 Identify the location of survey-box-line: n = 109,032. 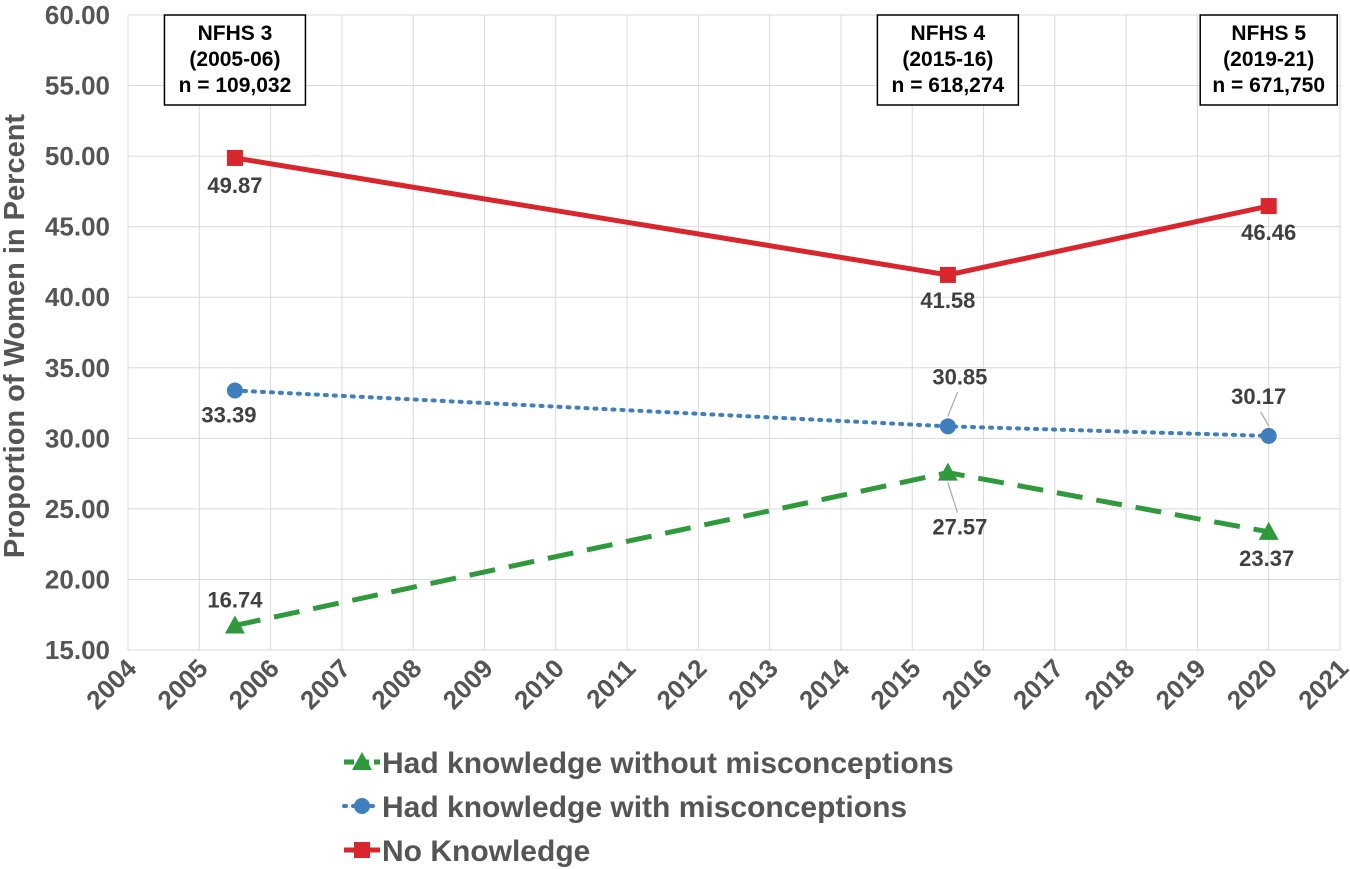
(235, 85).